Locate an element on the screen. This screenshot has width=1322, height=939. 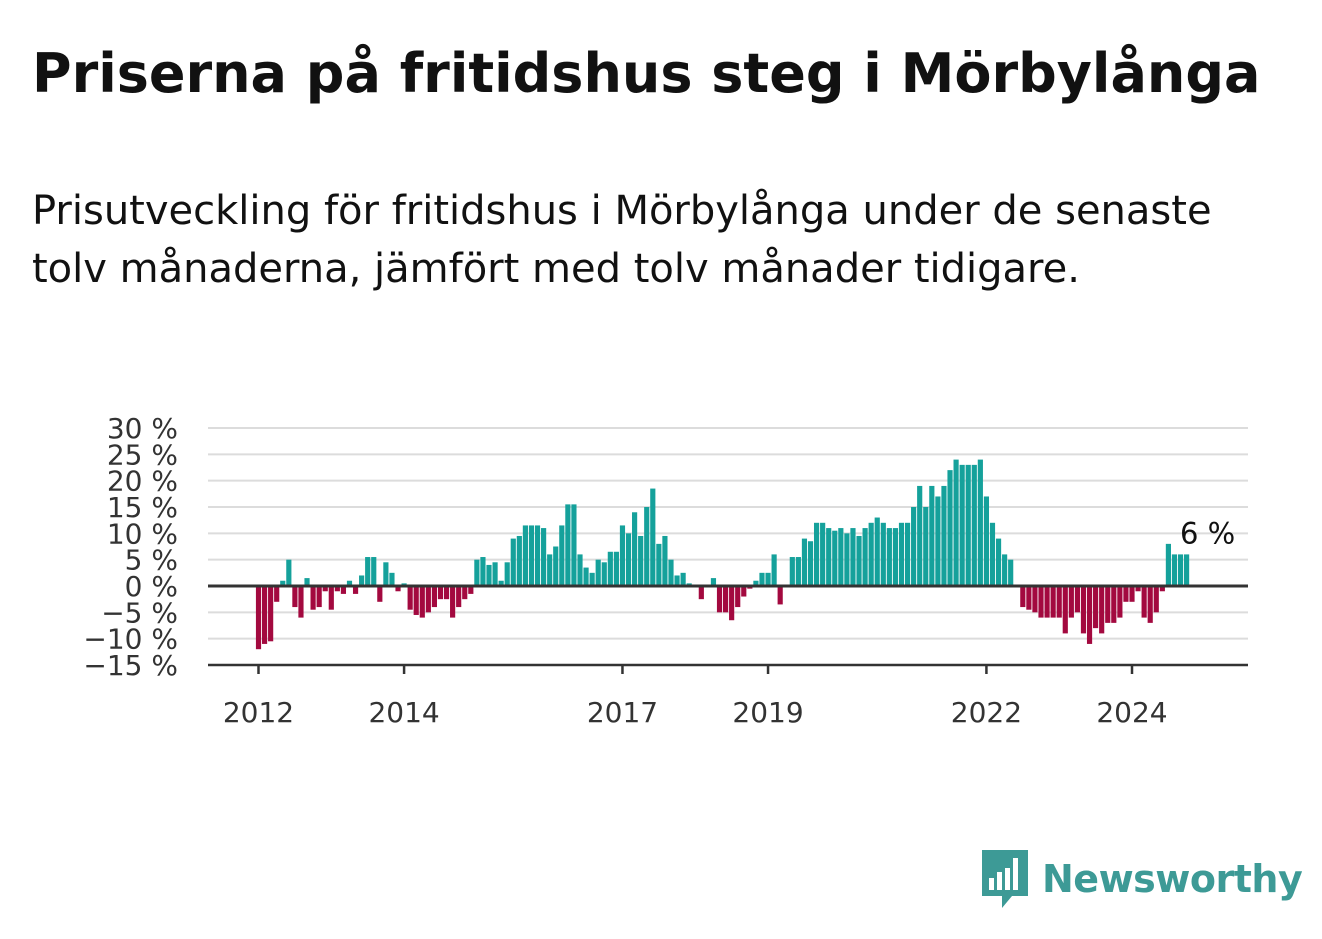
x-tick-label: 2024 is located at coordinates (1131, 712).